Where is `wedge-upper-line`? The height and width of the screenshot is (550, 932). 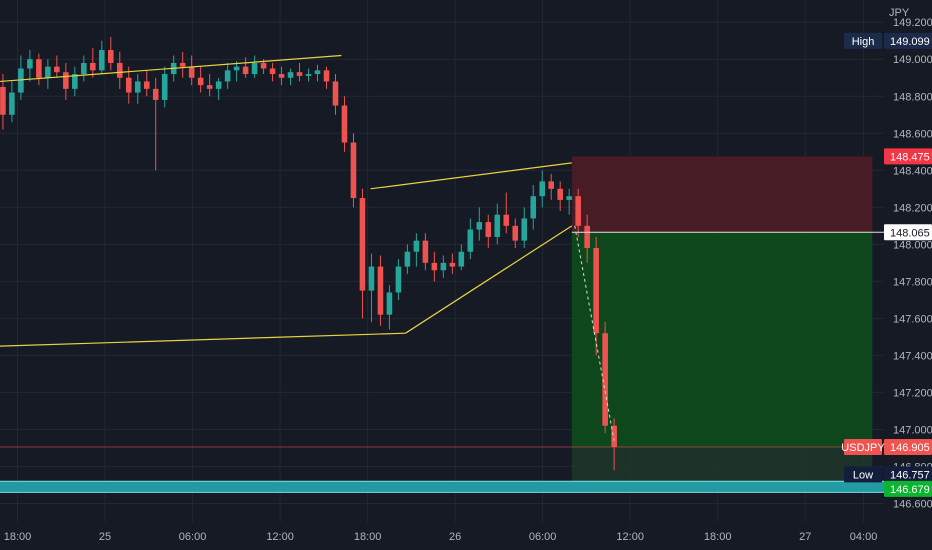 wedge-upper-line is located at coordinates (471, 176).